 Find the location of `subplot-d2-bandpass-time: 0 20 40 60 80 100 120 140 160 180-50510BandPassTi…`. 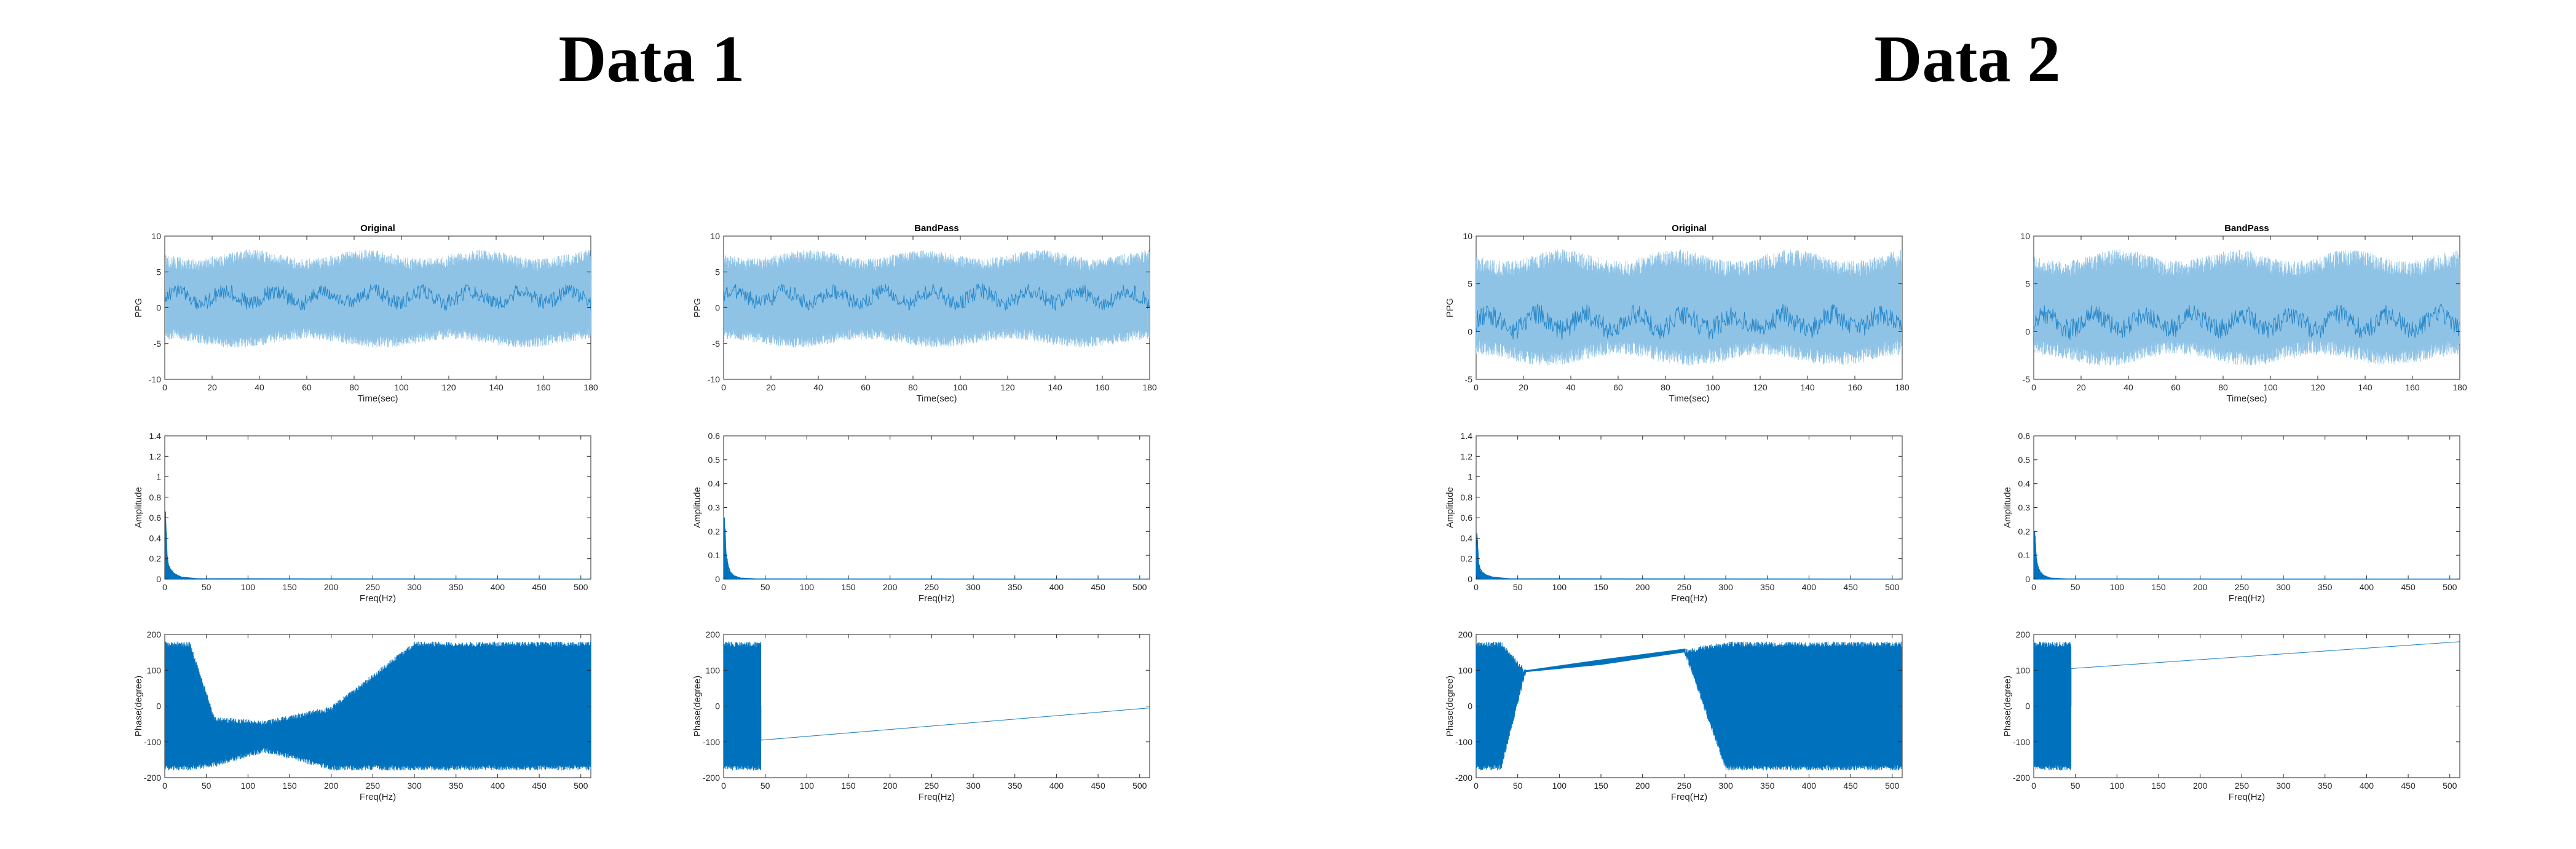

subplot-d2-bandpass-time: 0 20 40 60 80 100 120 140 160 180-50510BandPassTi… is located at coordinates (2243, 313).